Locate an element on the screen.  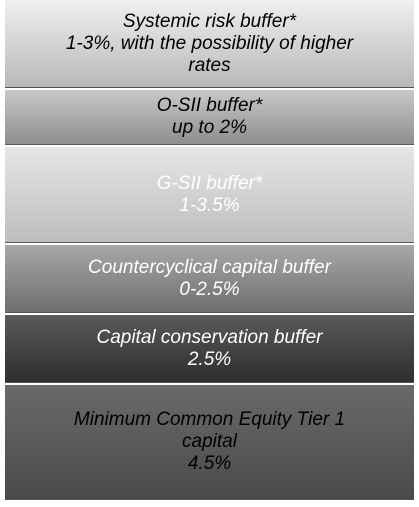
buffer-layer: Capital conservation buffer 2.5% is located at coordinates (209, 349).